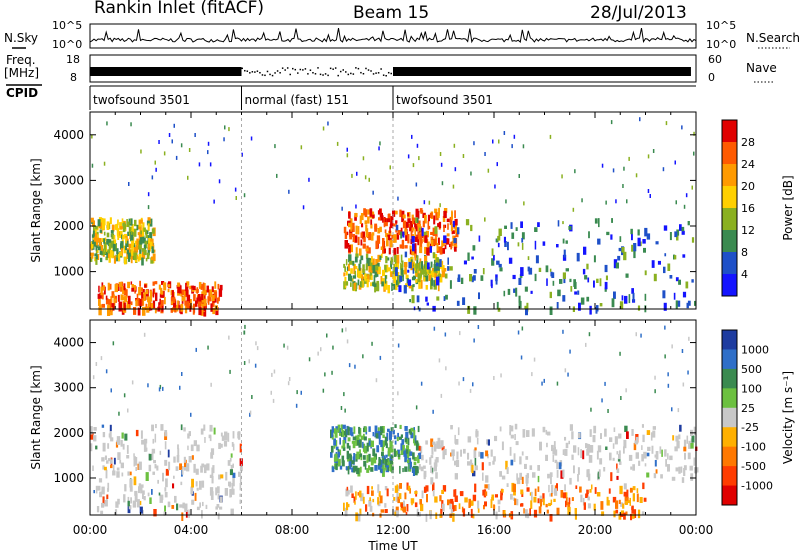  What do you see at coordinates (721, 44) in the screenshot?
I see `noise-right-tick-bottom: 10^0` at bounding box center [721, 44].